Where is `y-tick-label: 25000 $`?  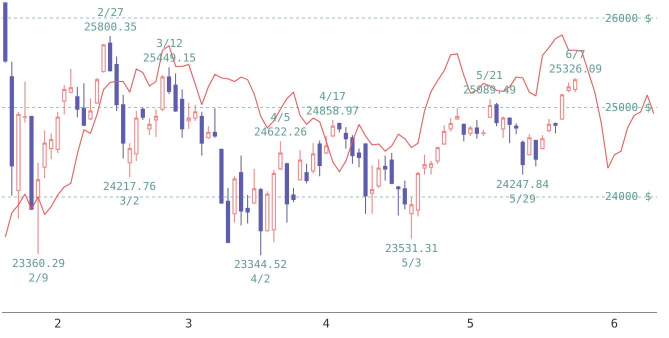 y-tick-label: 25000 $ is located at coordinates (628, 107).